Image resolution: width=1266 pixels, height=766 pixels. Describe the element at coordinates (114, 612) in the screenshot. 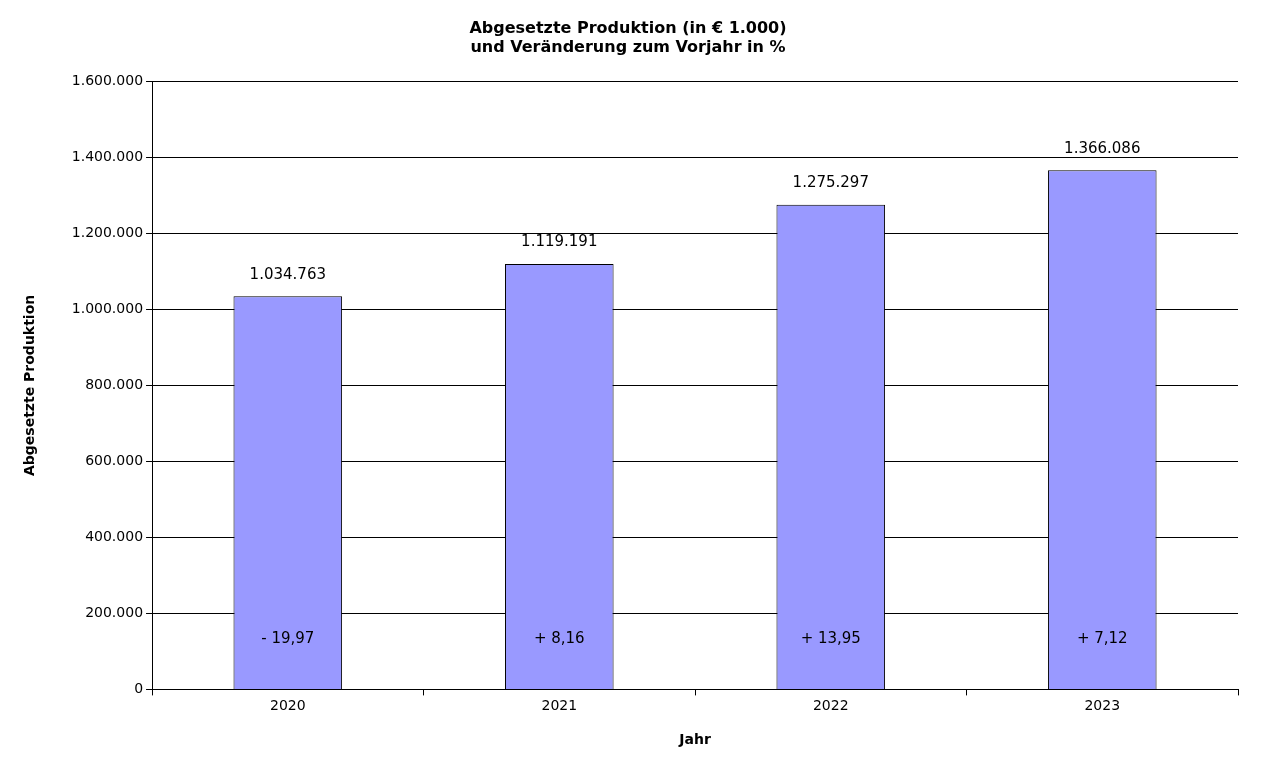

I see `y-tick-label: 200.000` at that location.